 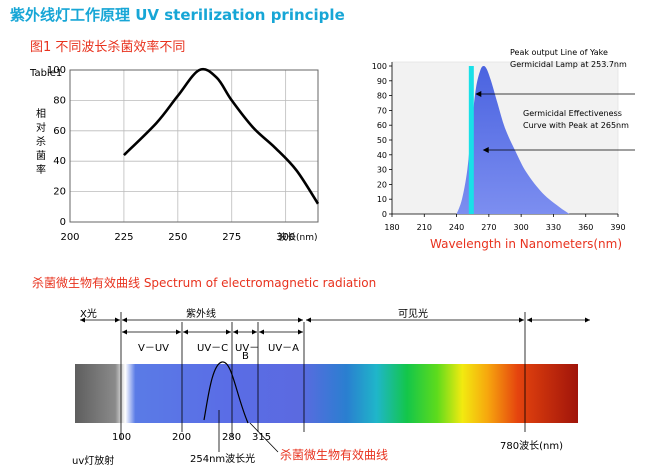 What do you see at coordinates (178, 332) in the screenshot?
I see `range-vuv-head-right` at bounding box center [178, 332].